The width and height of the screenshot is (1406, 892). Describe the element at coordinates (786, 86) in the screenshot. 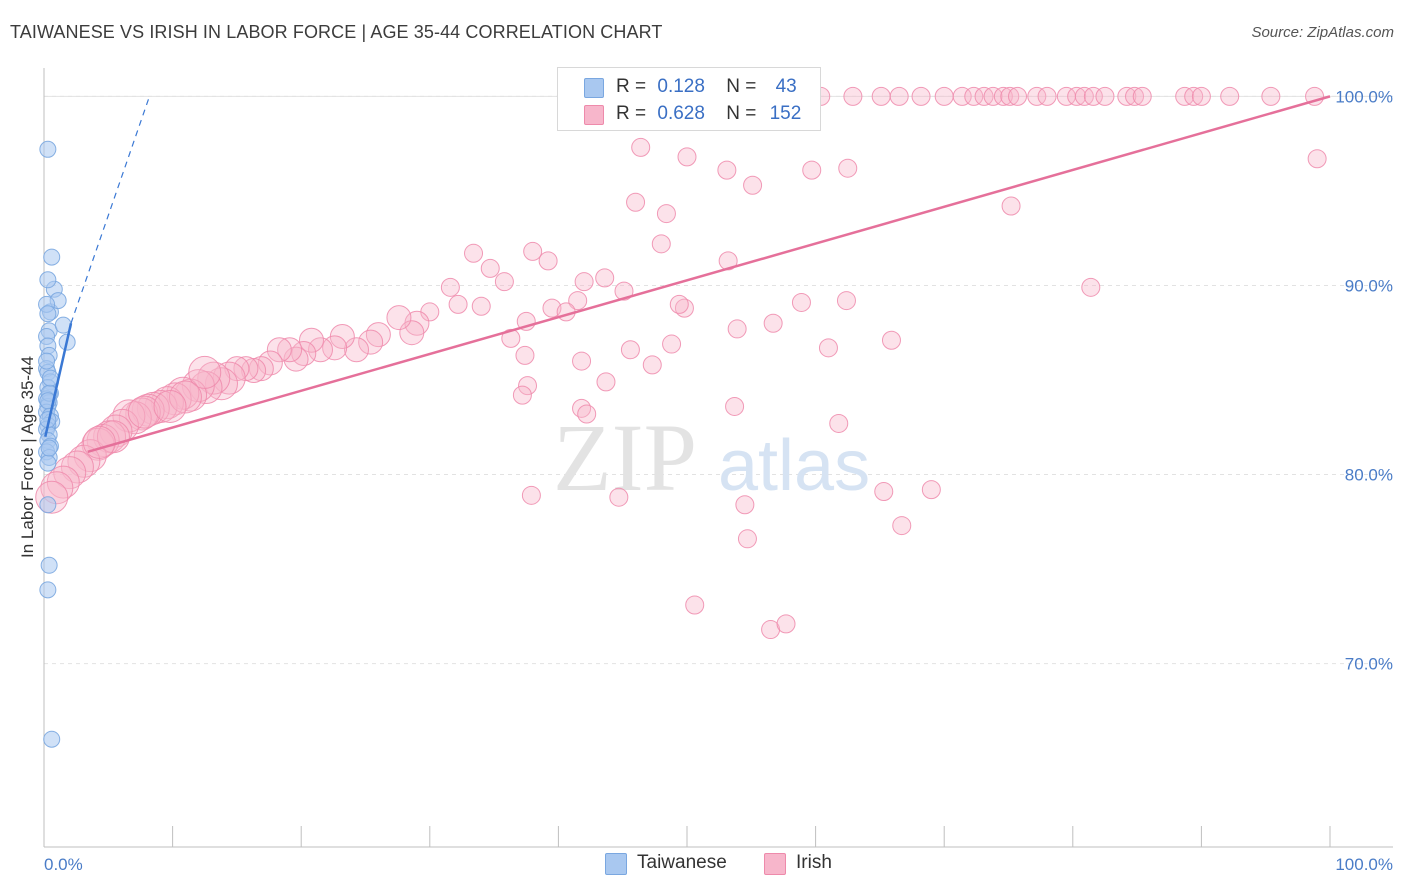

I see `legend-n-value-taiwanese: 43` at that location.